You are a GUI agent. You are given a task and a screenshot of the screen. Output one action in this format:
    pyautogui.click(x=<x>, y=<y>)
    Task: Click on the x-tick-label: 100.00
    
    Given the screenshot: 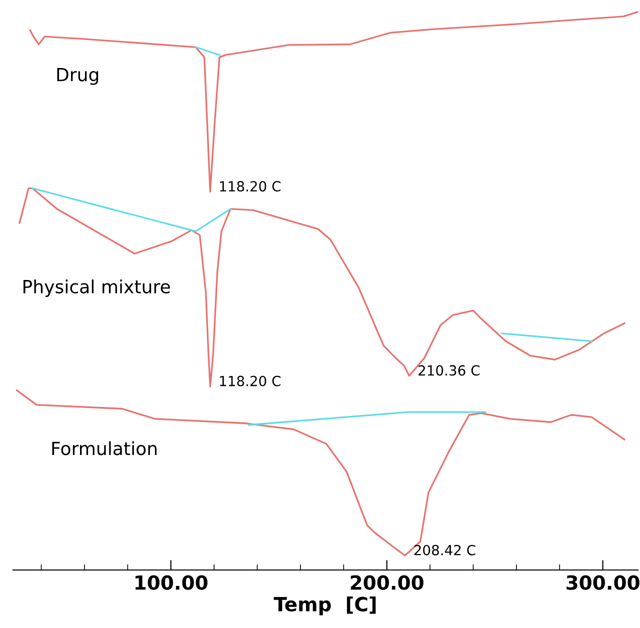 What is the action you would take?
    pyautogui.click(x=172, y=582)
    